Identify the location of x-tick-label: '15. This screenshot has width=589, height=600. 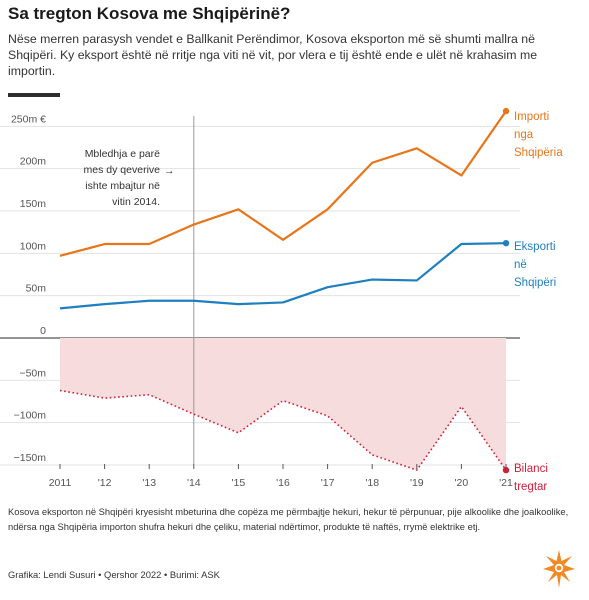
(239, 483).